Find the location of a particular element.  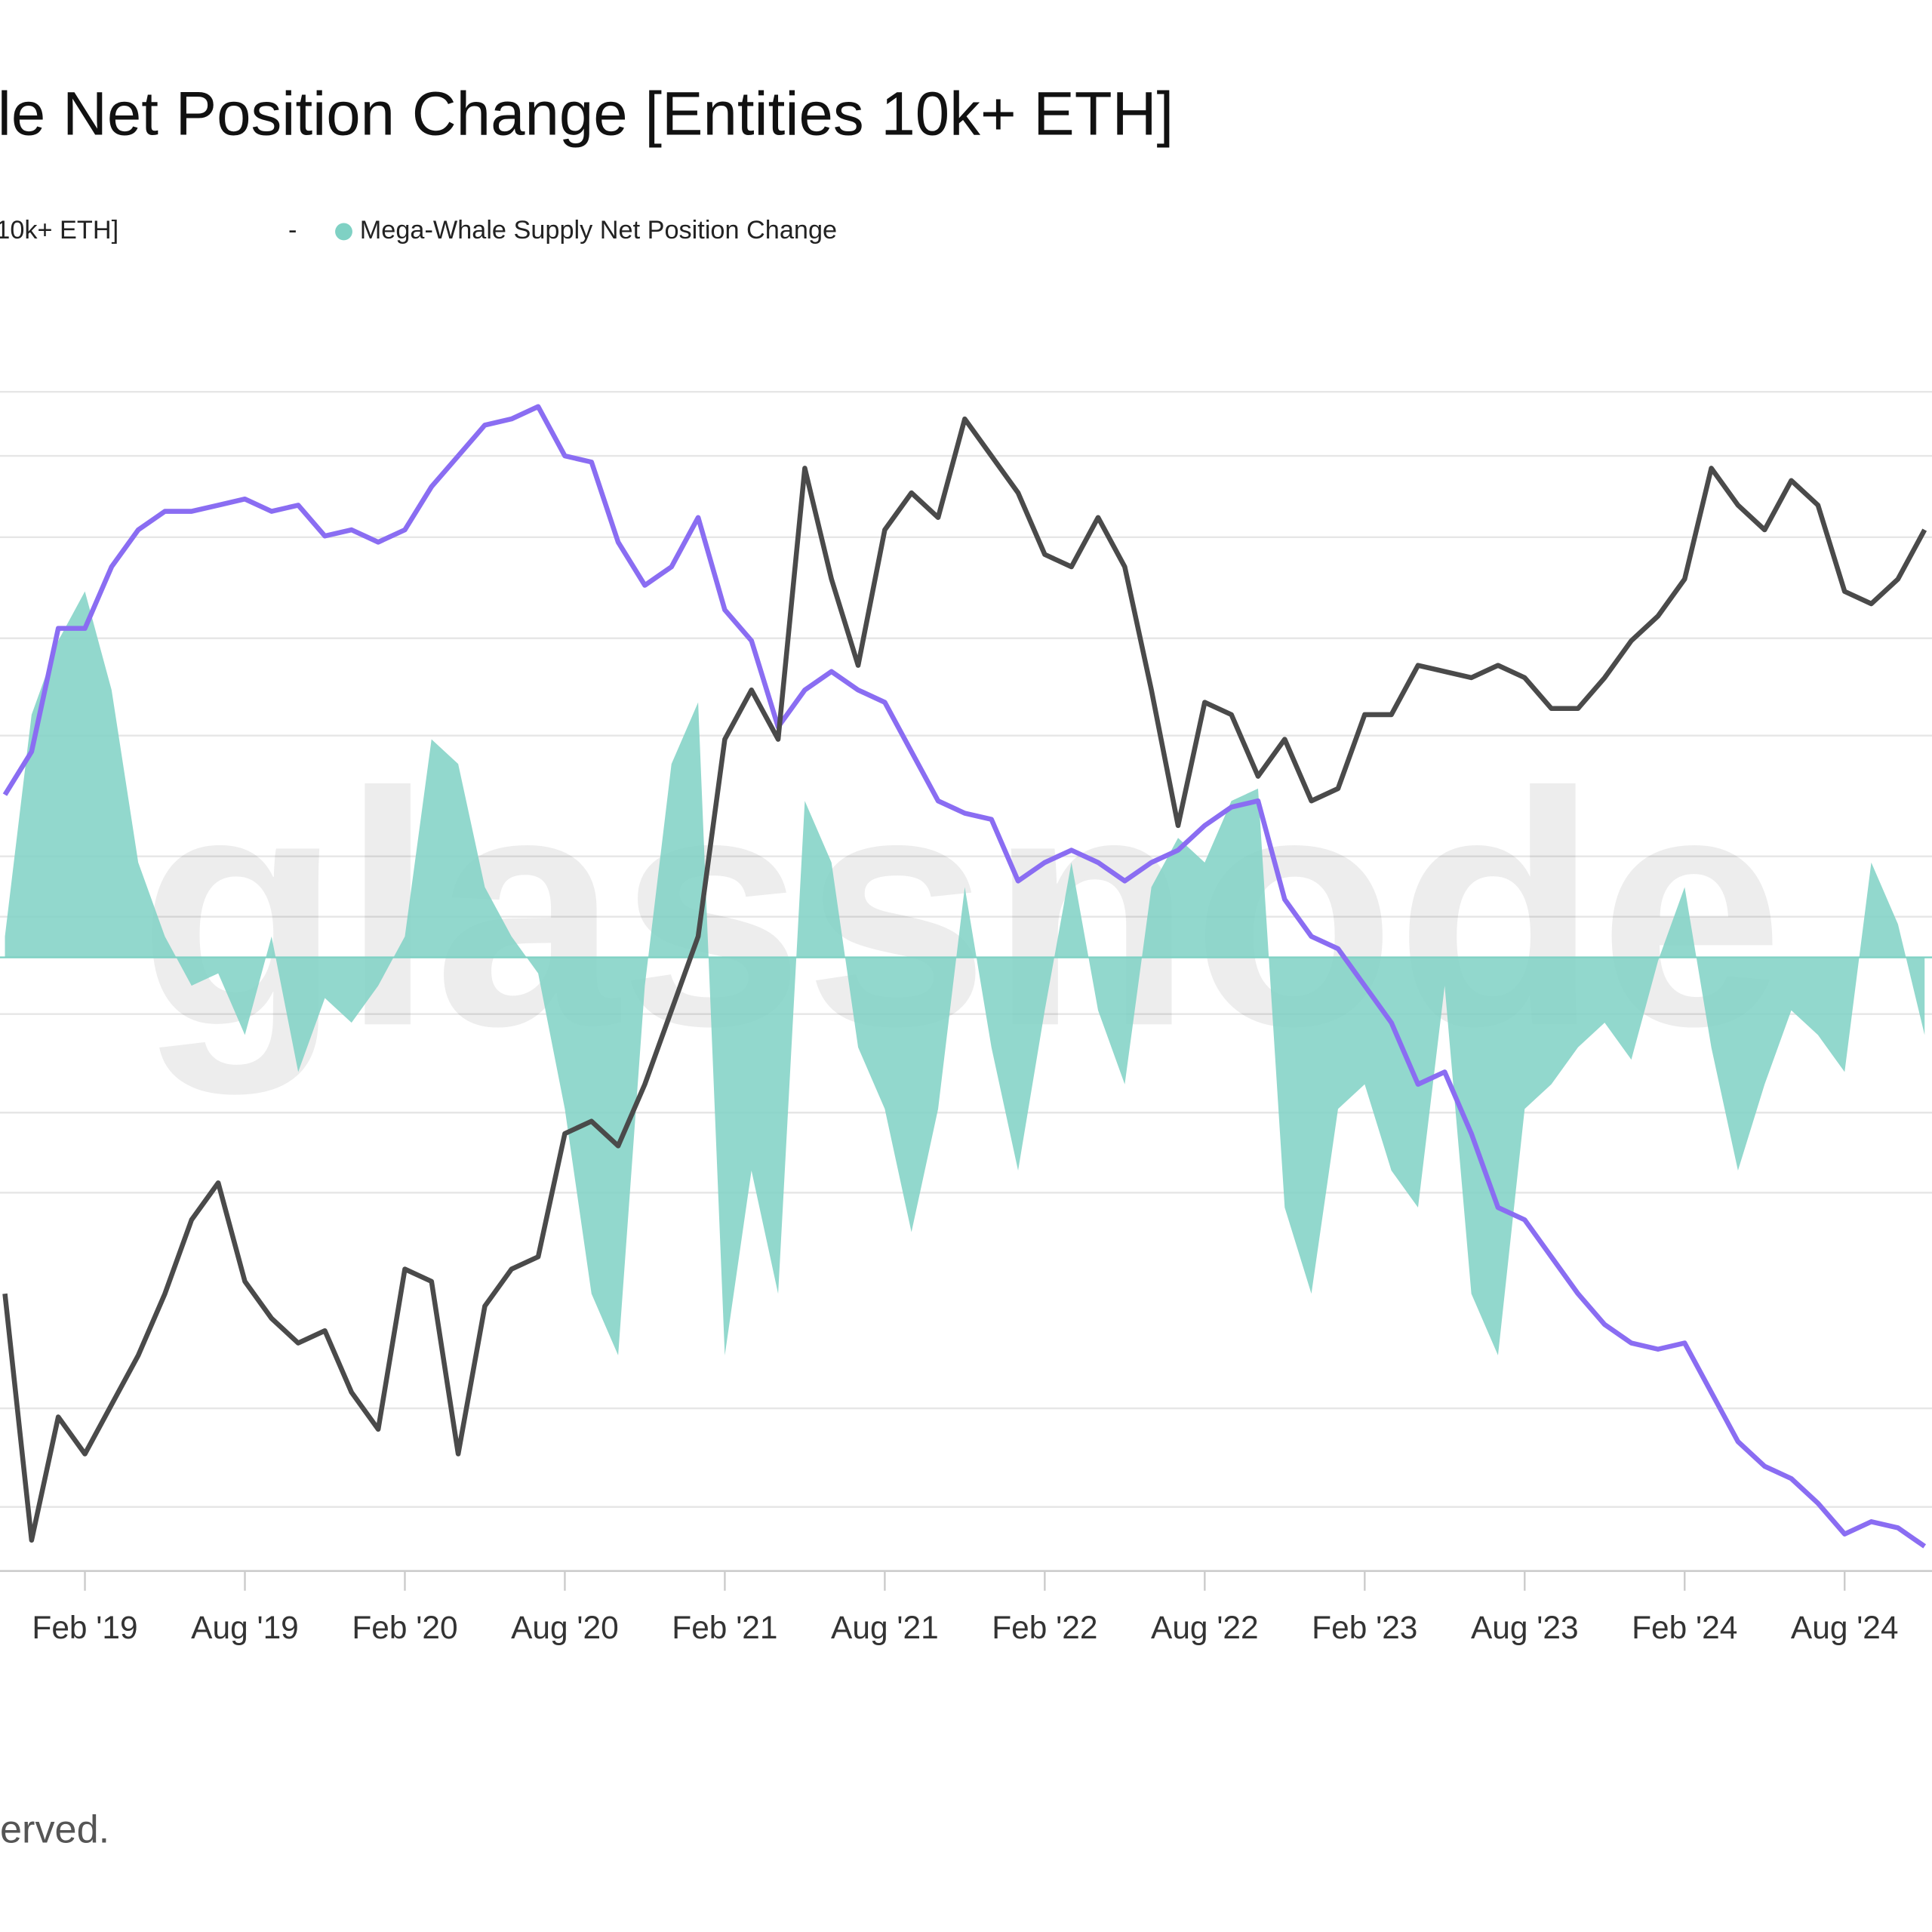

x-tick-label: Aug '20 is located at coordinates (565, 1627).